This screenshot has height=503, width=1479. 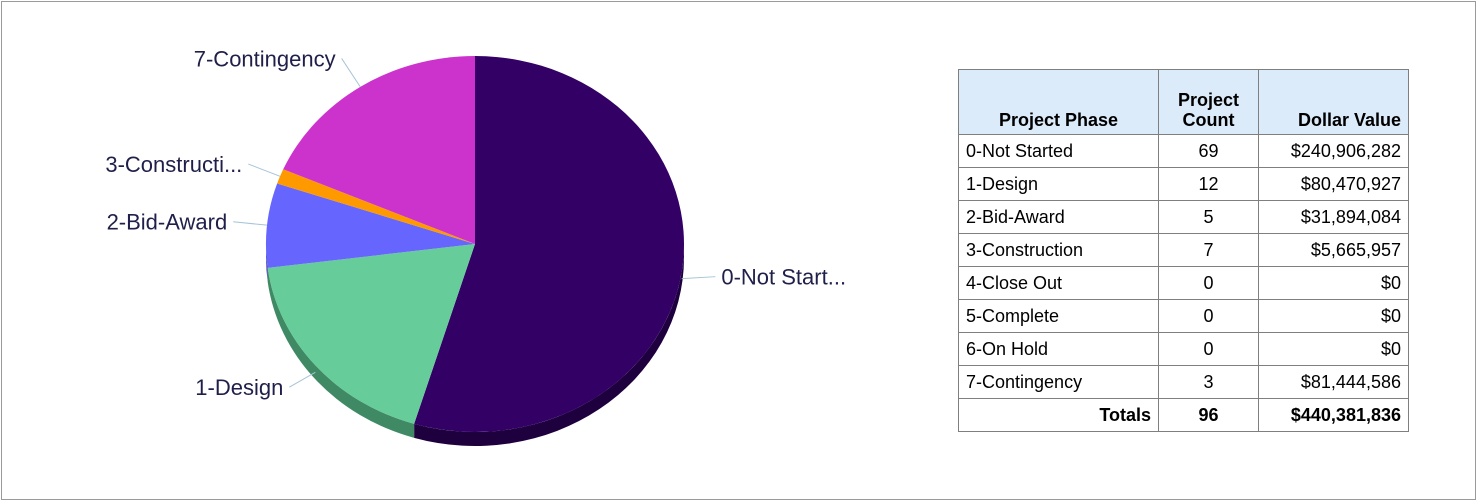 I want to click on table-row: 6-On Hold 0 $0, so click(x=1183, y=349).